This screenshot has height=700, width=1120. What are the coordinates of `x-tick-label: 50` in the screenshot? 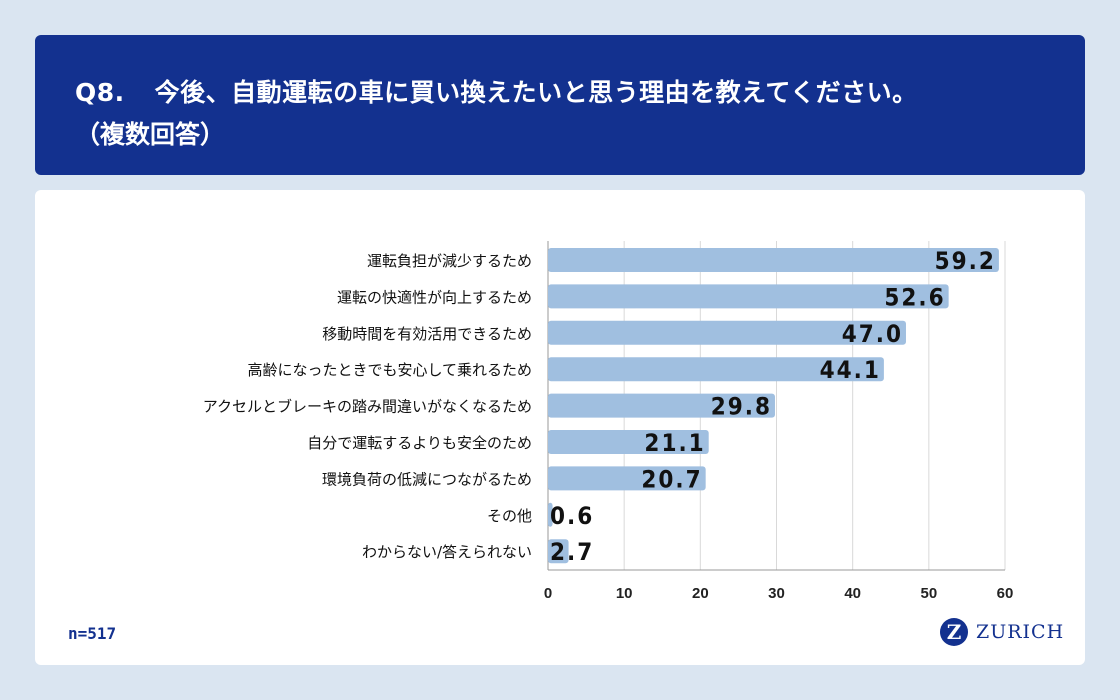 It's located at (928, 593).